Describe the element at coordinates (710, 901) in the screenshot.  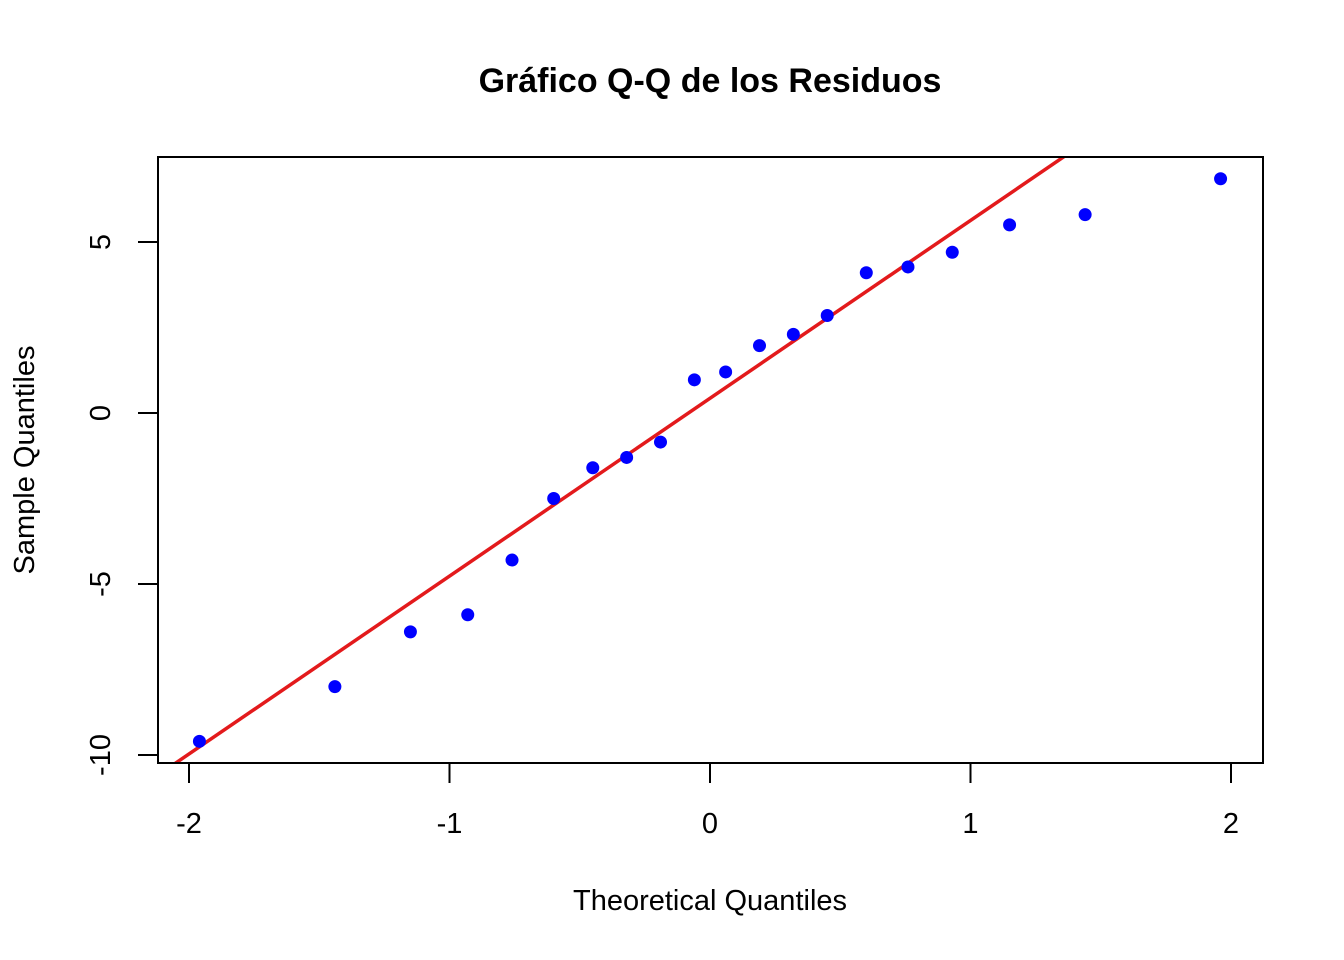
I see `x-axis-label: Theoretical Quantiles` at that location.